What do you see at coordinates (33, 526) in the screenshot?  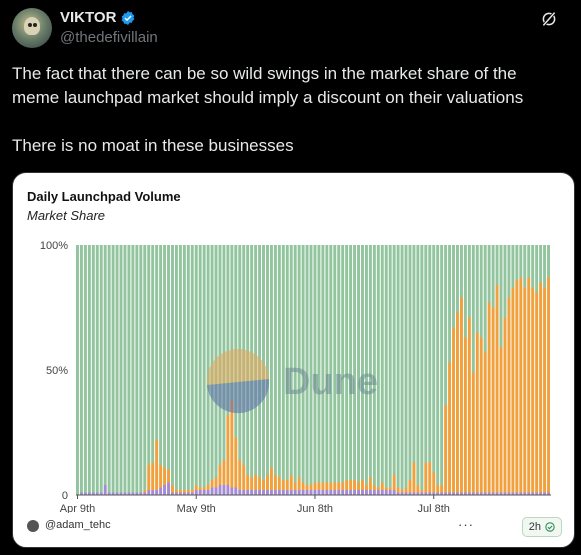 I see `author-avatar-icon` at bounding box center [33, 526].